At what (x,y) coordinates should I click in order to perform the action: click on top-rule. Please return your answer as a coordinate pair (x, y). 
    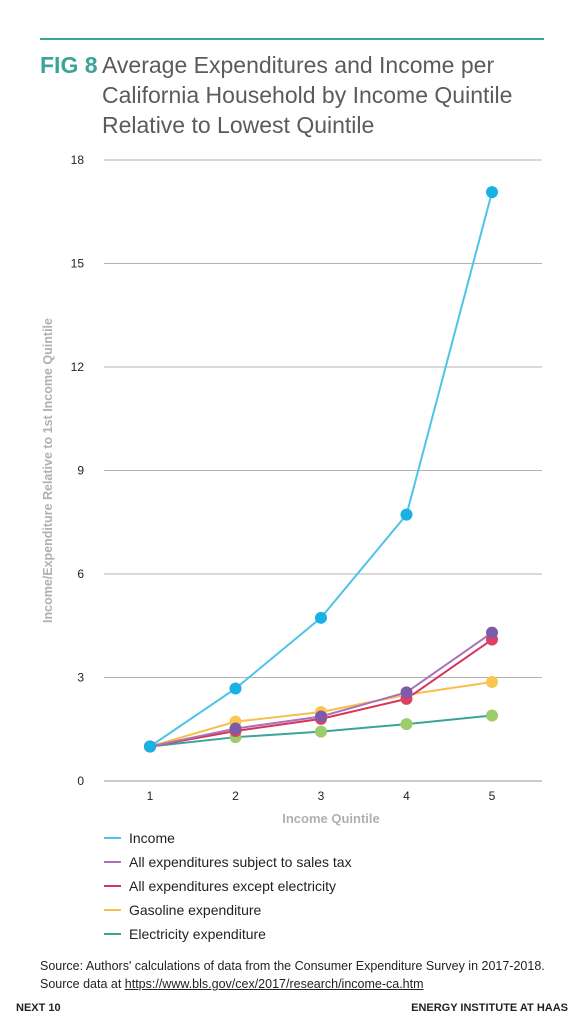
    Looking at the image, I should click on (292, 39).